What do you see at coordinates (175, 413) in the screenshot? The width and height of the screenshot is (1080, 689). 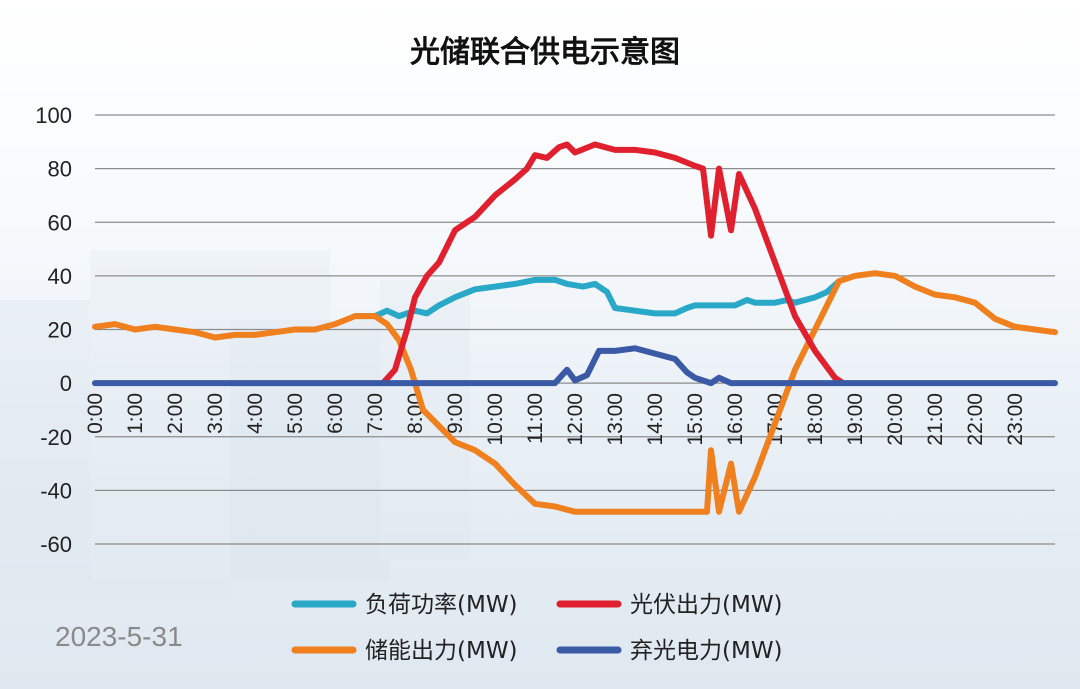 I see `x-tick-label: 2:00` at bounding box center [175, 413].